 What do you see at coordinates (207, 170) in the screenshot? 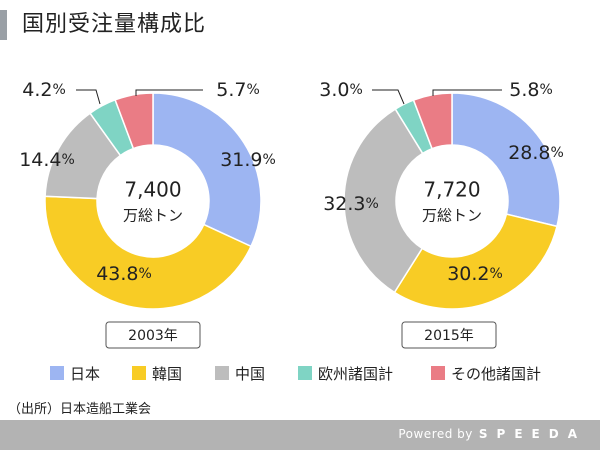
I see `donut-1-slice-japan` at bounding box center [207, 170].